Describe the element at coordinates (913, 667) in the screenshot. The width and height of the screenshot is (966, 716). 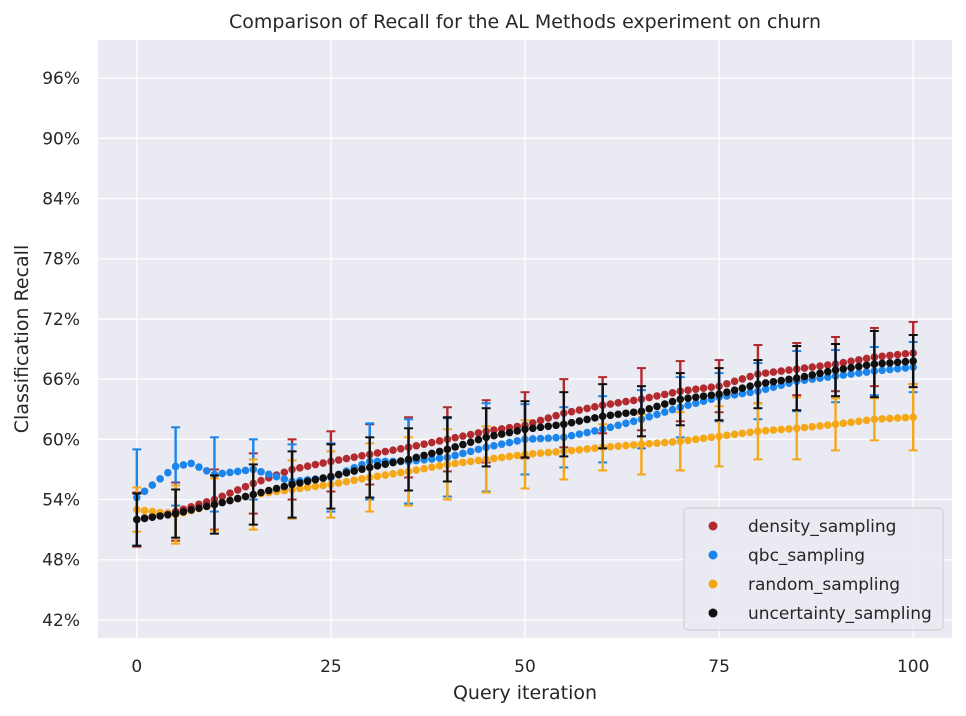
I see `x-tick-label: 100` at that location.